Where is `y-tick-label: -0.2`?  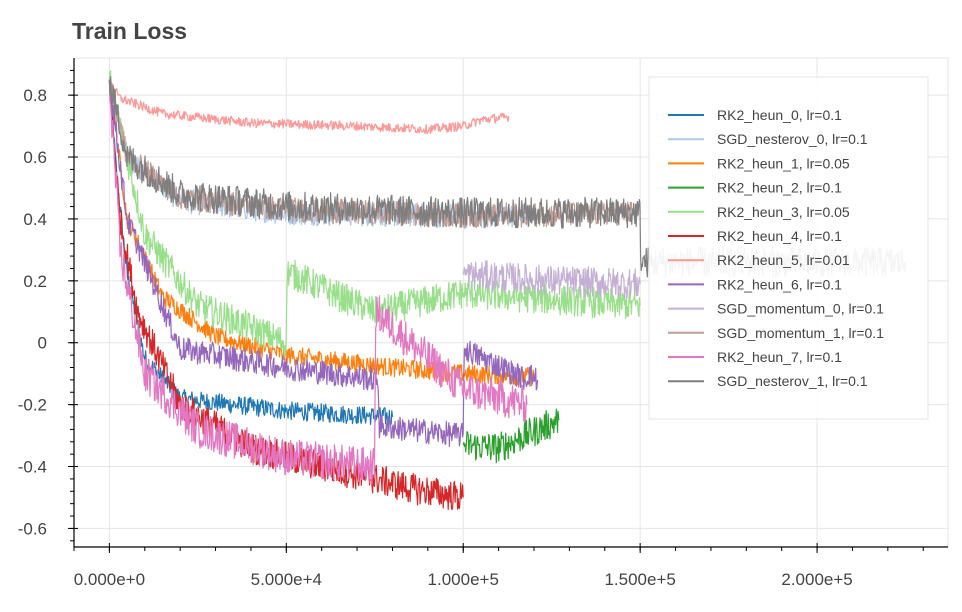
y-tick-label: -0.2 is located at coordinates (32, 405).